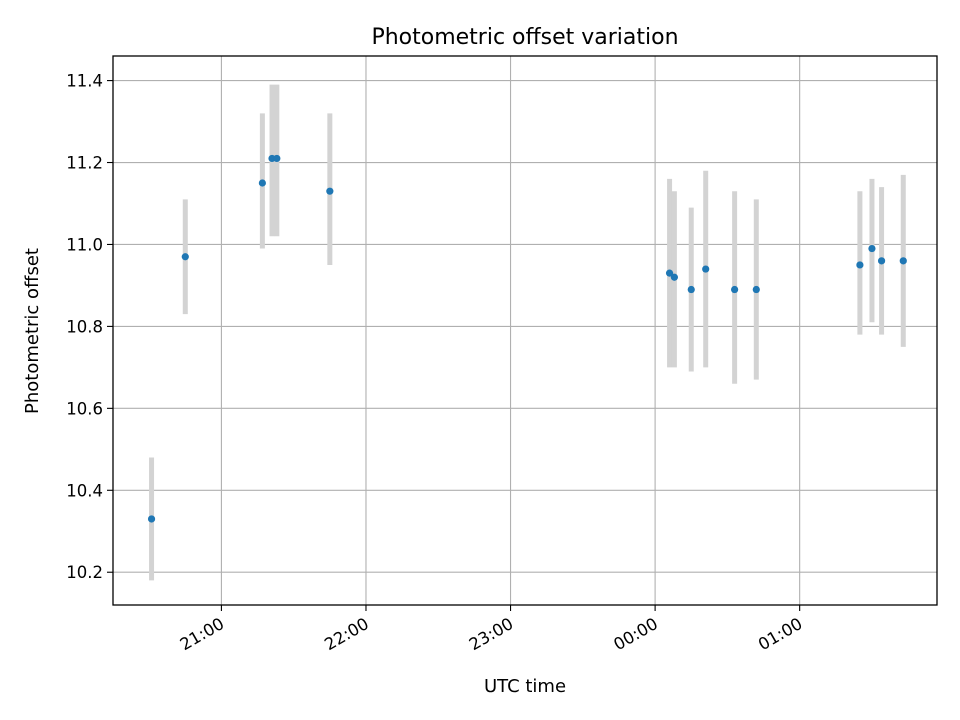 This screenshot has width=960, height=720. Describe the element at coordinates (84, 81) in the screenshot. I see `y-tick-label: 11.4` at that location.